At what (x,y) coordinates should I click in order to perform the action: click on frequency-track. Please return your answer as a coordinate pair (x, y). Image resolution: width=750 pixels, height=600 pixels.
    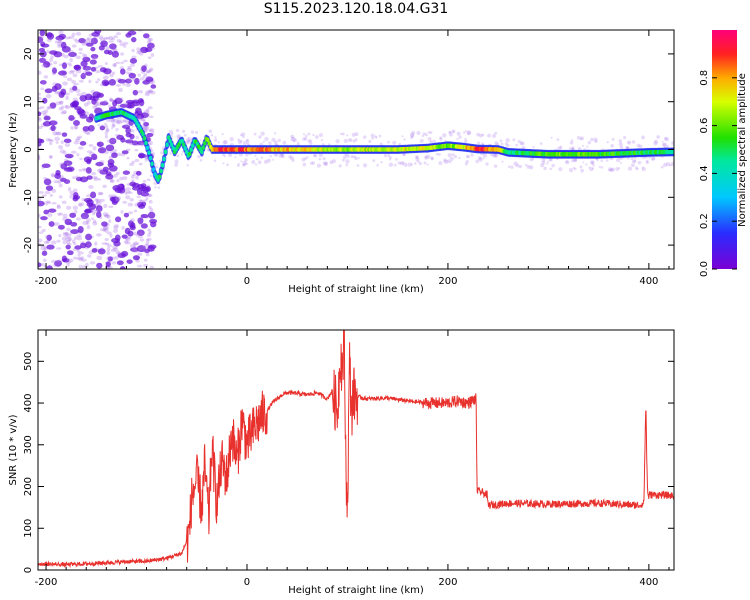
    Looking at the image, I should click on (384, 146).